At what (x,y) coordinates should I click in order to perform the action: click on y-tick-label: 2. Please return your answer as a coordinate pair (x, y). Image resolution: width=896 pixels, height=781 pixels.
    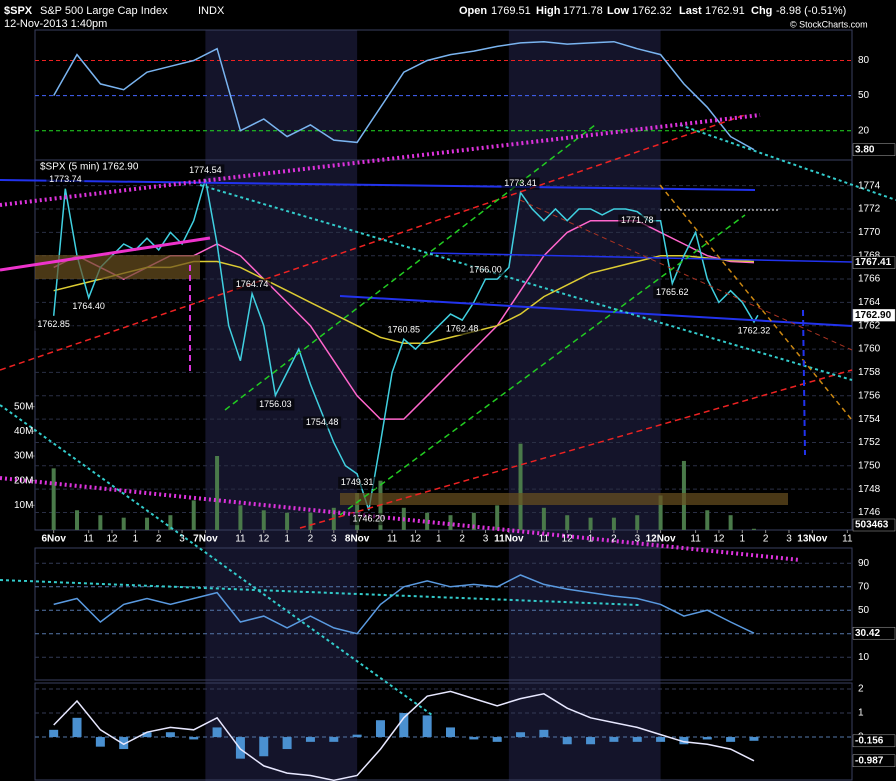
    Looking at the image, I should click on (861, 689).